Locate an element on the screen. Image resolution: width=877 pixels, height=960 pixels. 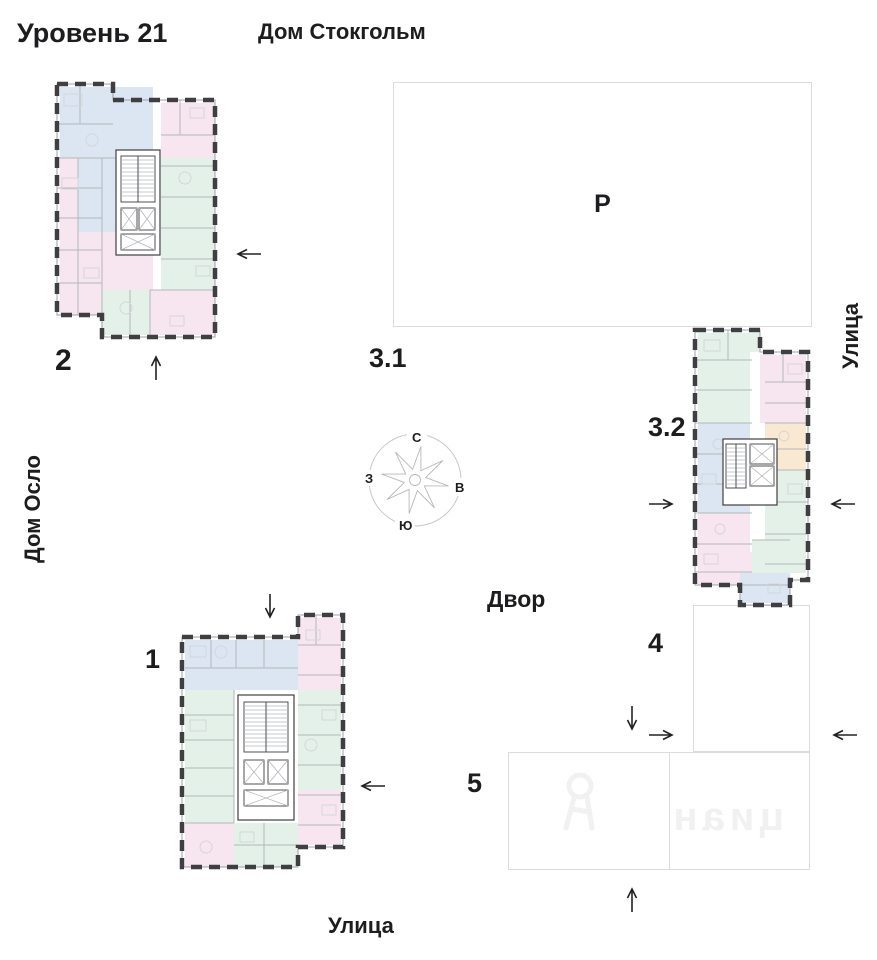
parking-area: Р is located at coordinates (602, 204).